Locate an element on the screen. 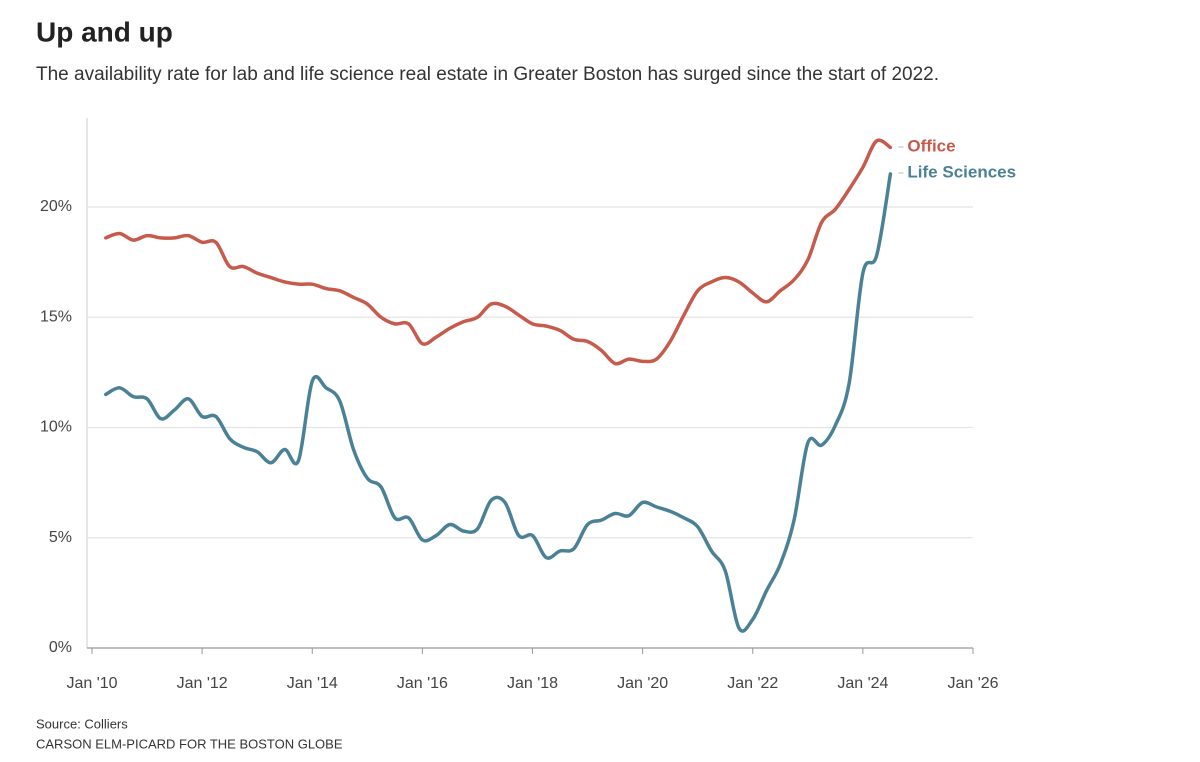 The width and height of the screenshot is (1200, 762). x-tick-label: Jan '24 is located at coordinates (862, 683).